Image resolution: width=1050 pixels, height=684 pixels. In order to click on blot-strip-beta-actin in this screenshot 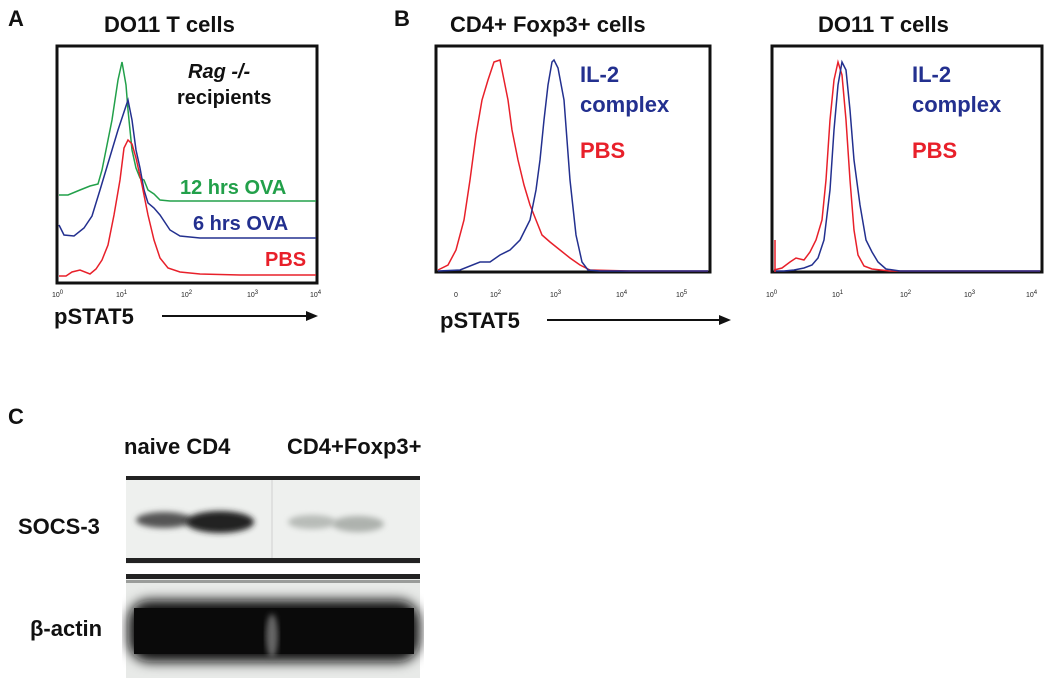, I will do `click(273, 626)`.